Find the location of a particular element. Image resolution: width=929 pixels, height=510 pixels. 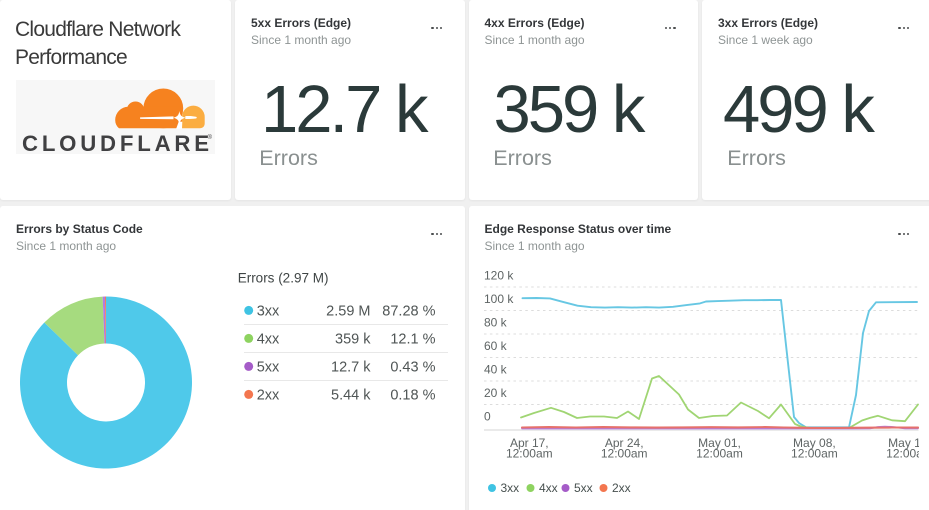

svg-text: 359 k is located at coordinates (353, 340).